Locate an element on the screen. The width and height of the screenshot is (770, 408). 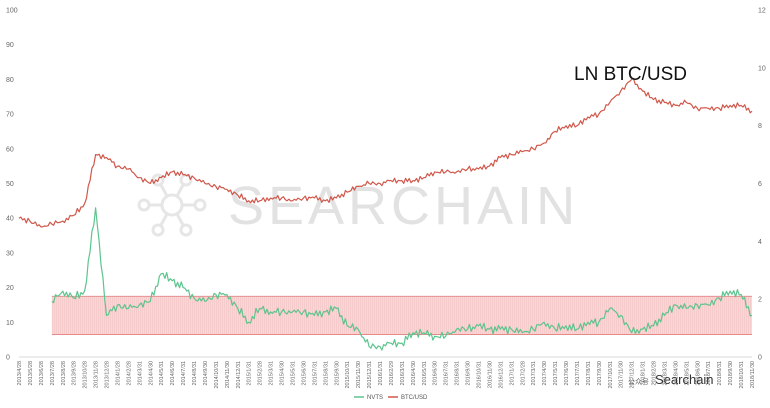
x-tick-label: 2017/11/30 is located at coordinates (622, 374).